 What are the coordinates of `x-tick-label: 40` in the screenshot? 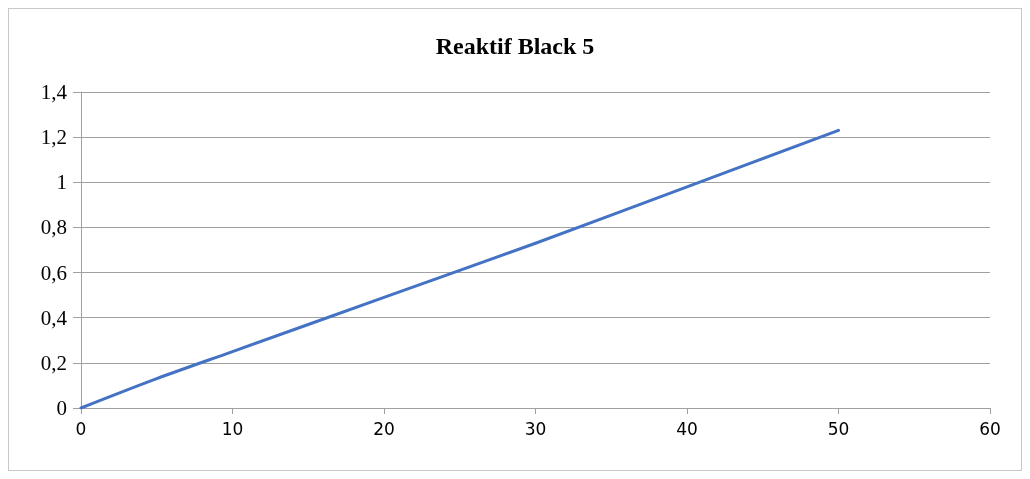 It's located at (687, 428).